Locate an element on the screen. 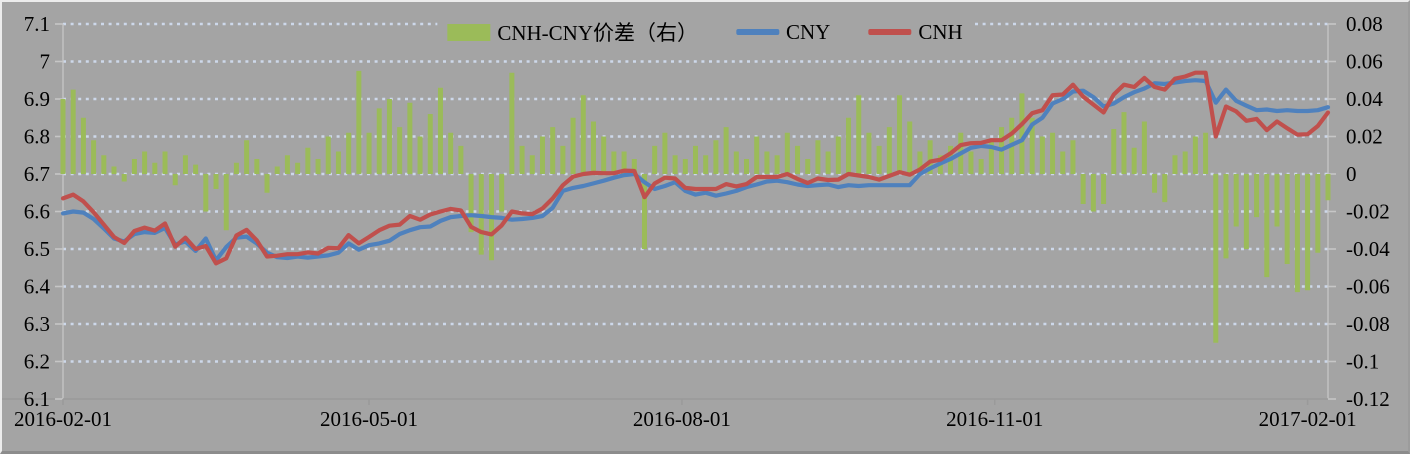 This screenshot has height=454, width=1410. svg-text: 2016-11-01 is located at coordinates (994, 419).